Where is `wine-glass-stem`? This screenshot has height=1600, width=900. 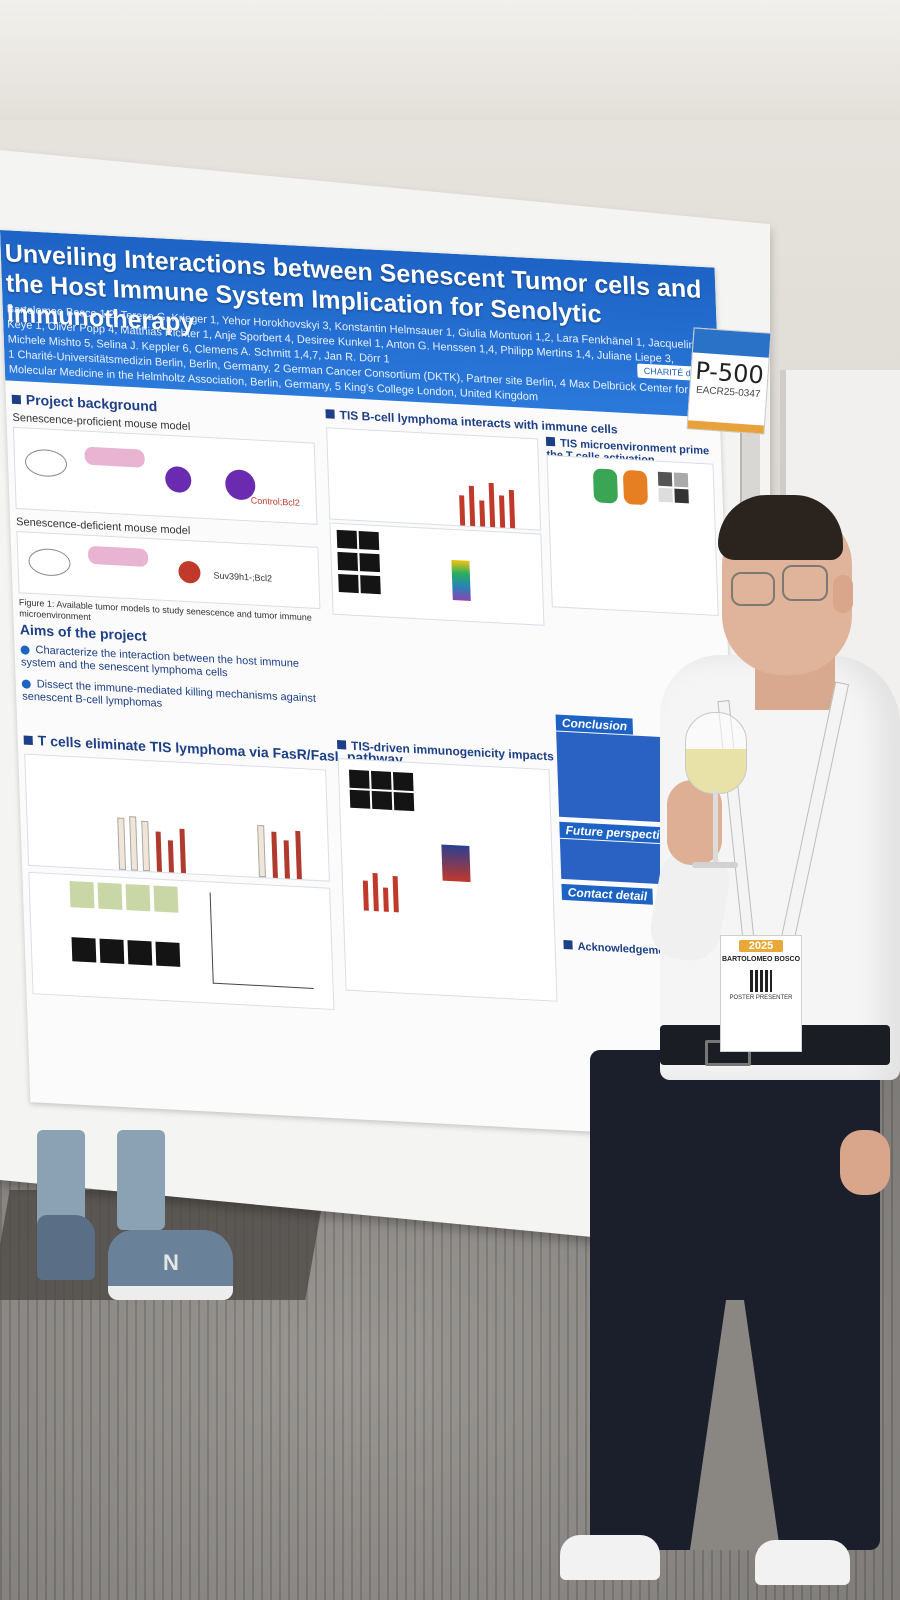
wine-glass-stem is located at coordinates (715, 827).